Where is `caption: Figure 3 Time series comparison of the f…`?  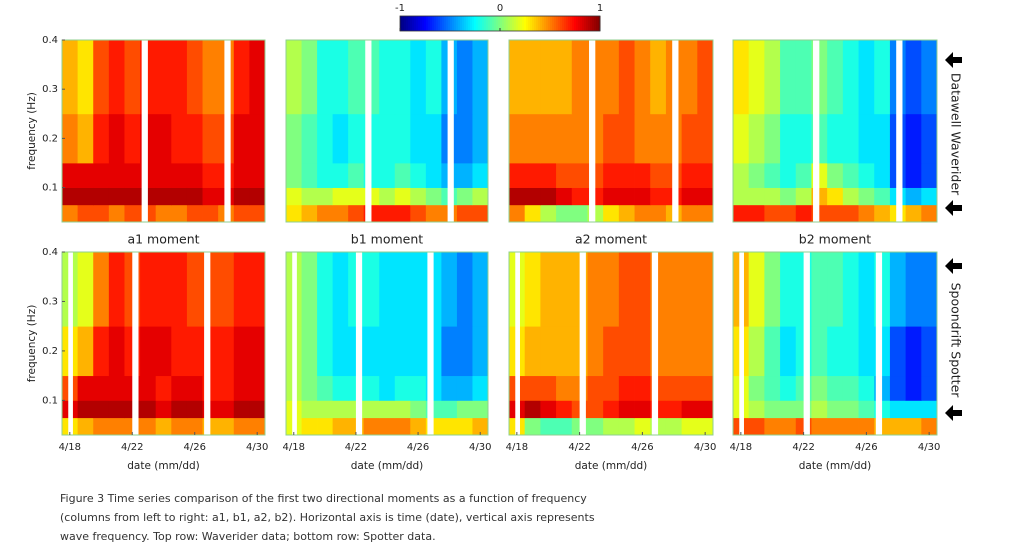 caption: Figure 3 Time series comparison of the f… is located at coordinates (327, 517).